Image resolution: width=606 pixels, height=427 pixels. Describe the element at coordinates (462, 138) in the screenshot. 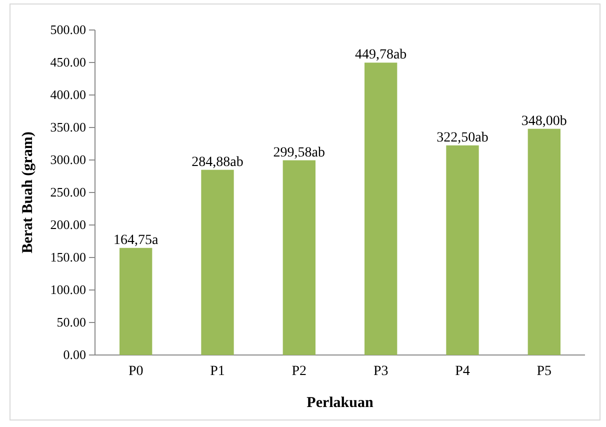

I see `data-label: 322,50ab` at that location.